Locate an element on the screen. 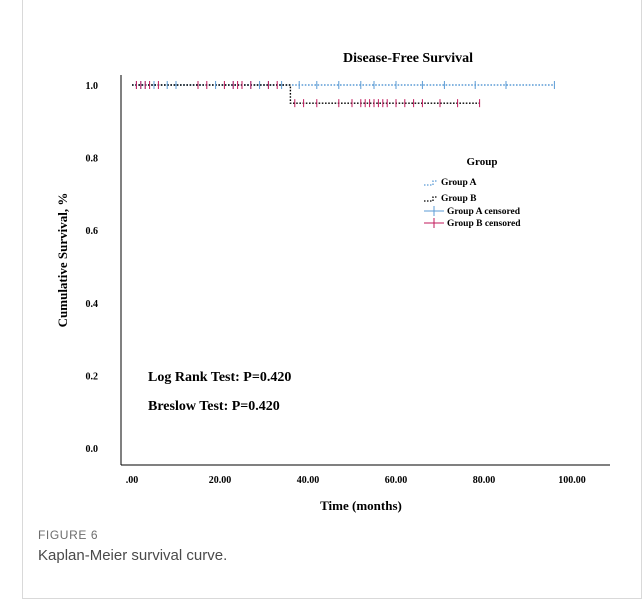 Image resolution: width=643 pixels, height=600 pixels. y-tick-label: 0.6 is located at coordinates (92, 231).